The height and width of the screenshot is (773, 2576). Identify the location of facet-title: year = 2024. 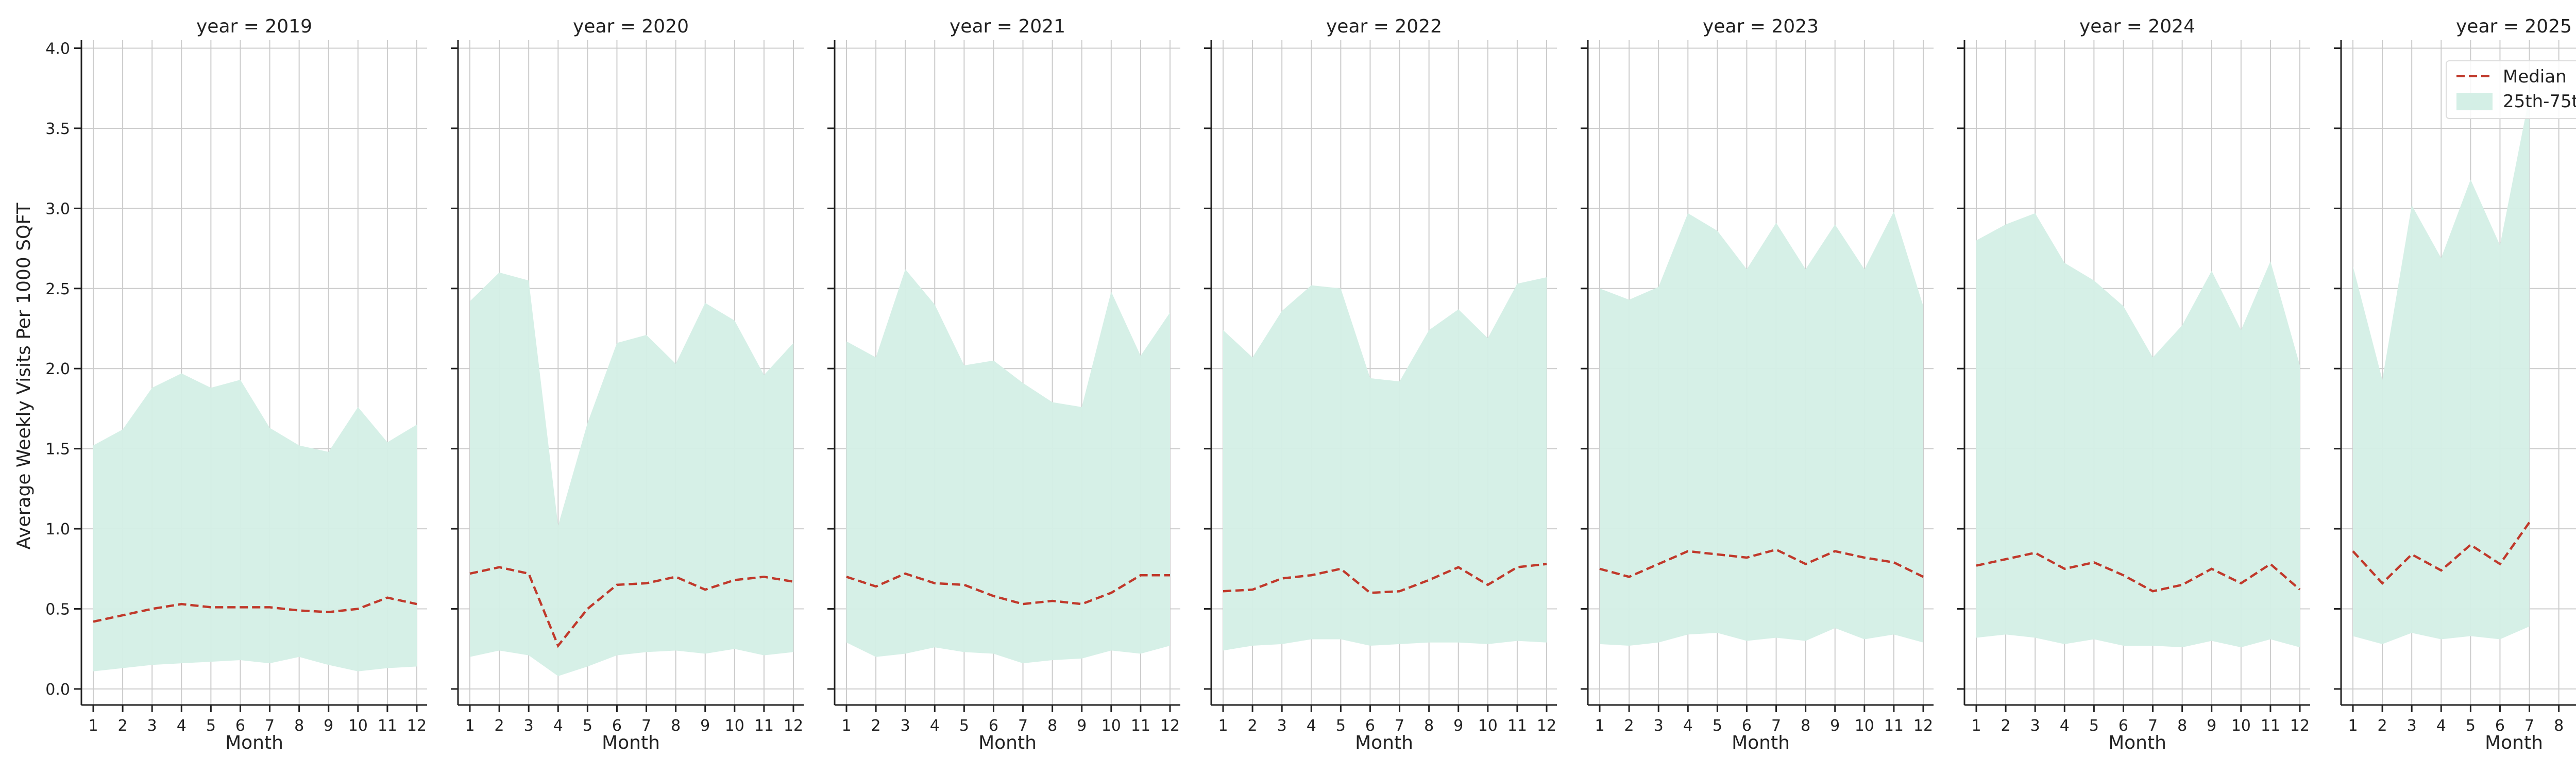
(2137, 26).